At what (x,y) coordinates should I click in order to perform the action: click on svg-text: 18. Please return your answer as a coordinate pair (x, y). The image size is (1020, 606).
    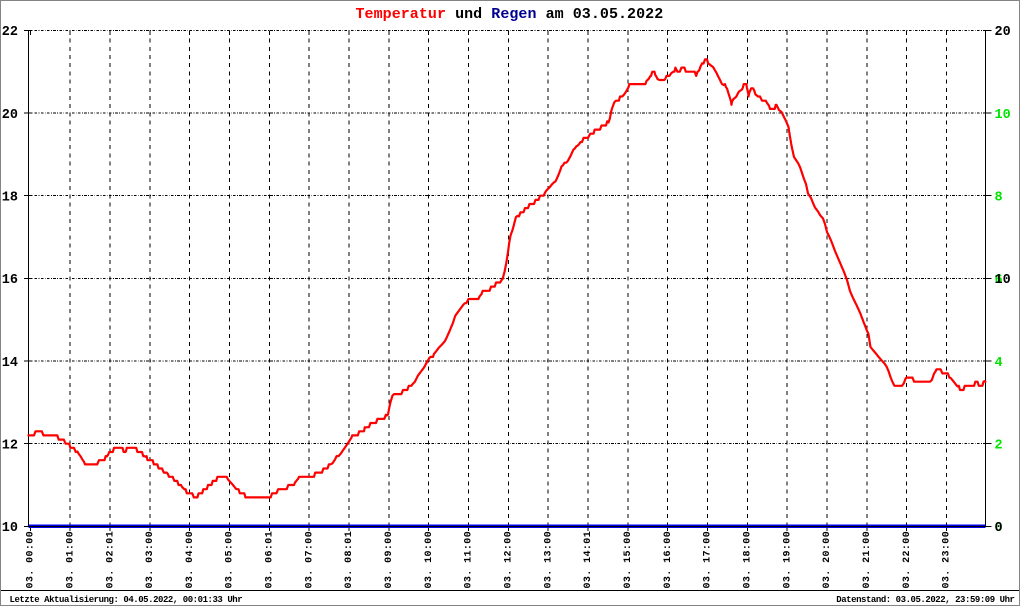
    Looking at the image, I should click on (10, 198).